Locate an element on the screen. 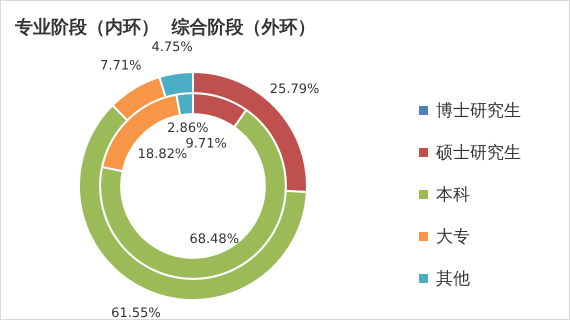 This screenshot has width=570, height=320. data-label: 61.55% is located at coordinates (136, 313).